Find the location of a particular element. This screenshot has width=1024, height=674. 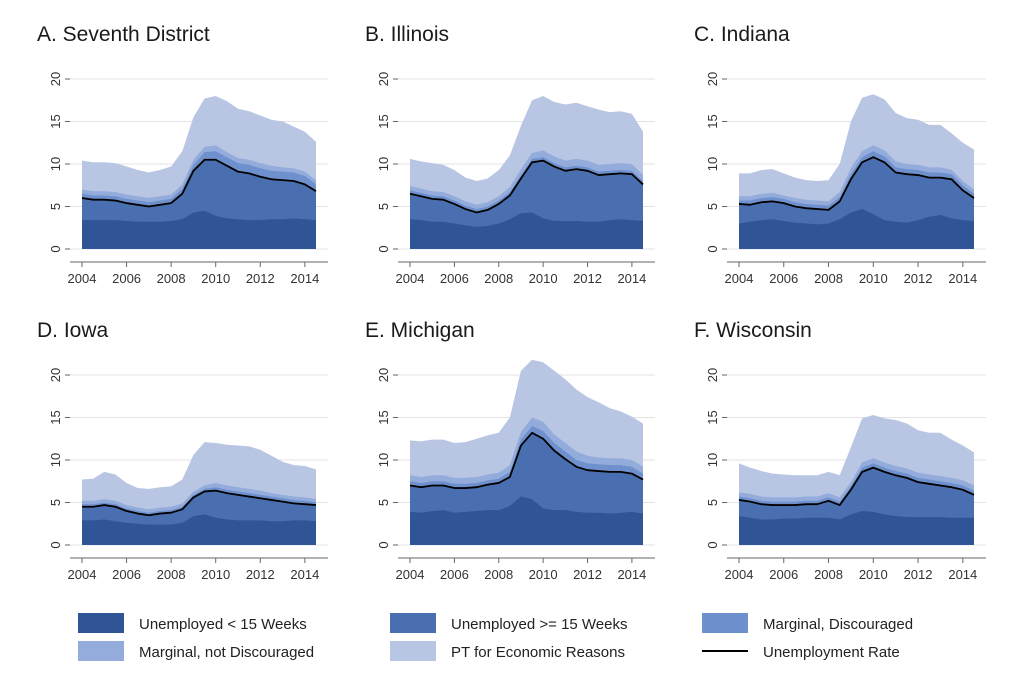

legend-label: Unemployment Rate is located at coordinates (831, 652).